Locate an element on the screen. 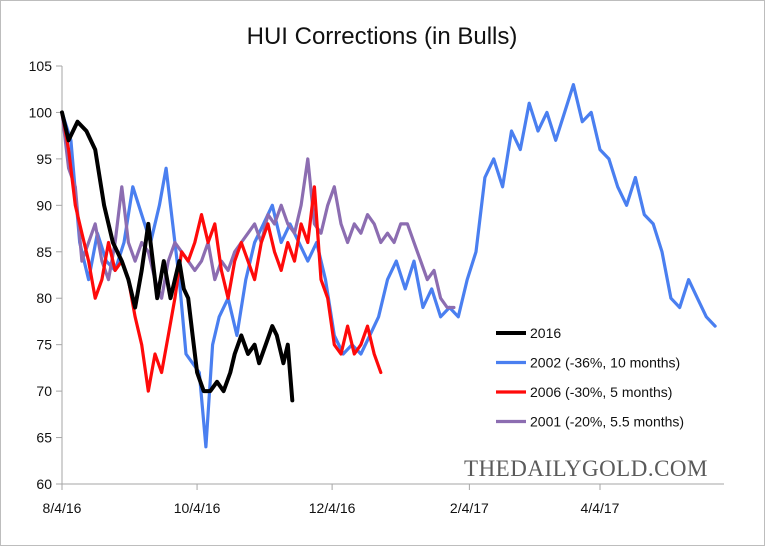 The height and width of the screenshot is (546, 765). chart-title: HUI Corrections (in Bulls) is located at coordinates (382, 36).